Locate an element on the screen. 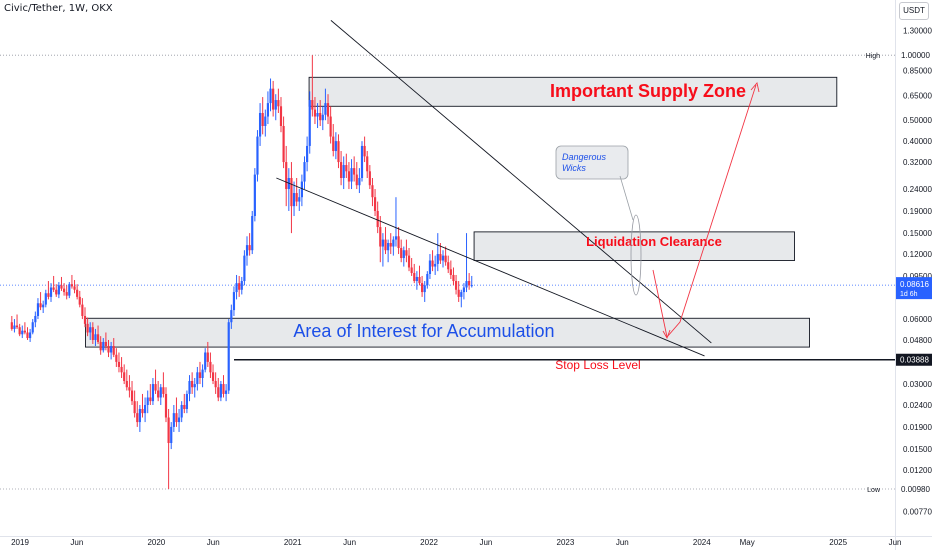 The width and height of the screenshot is (932, 550). y-tick-label: 0.01500 is located at coordinates (917, 449).